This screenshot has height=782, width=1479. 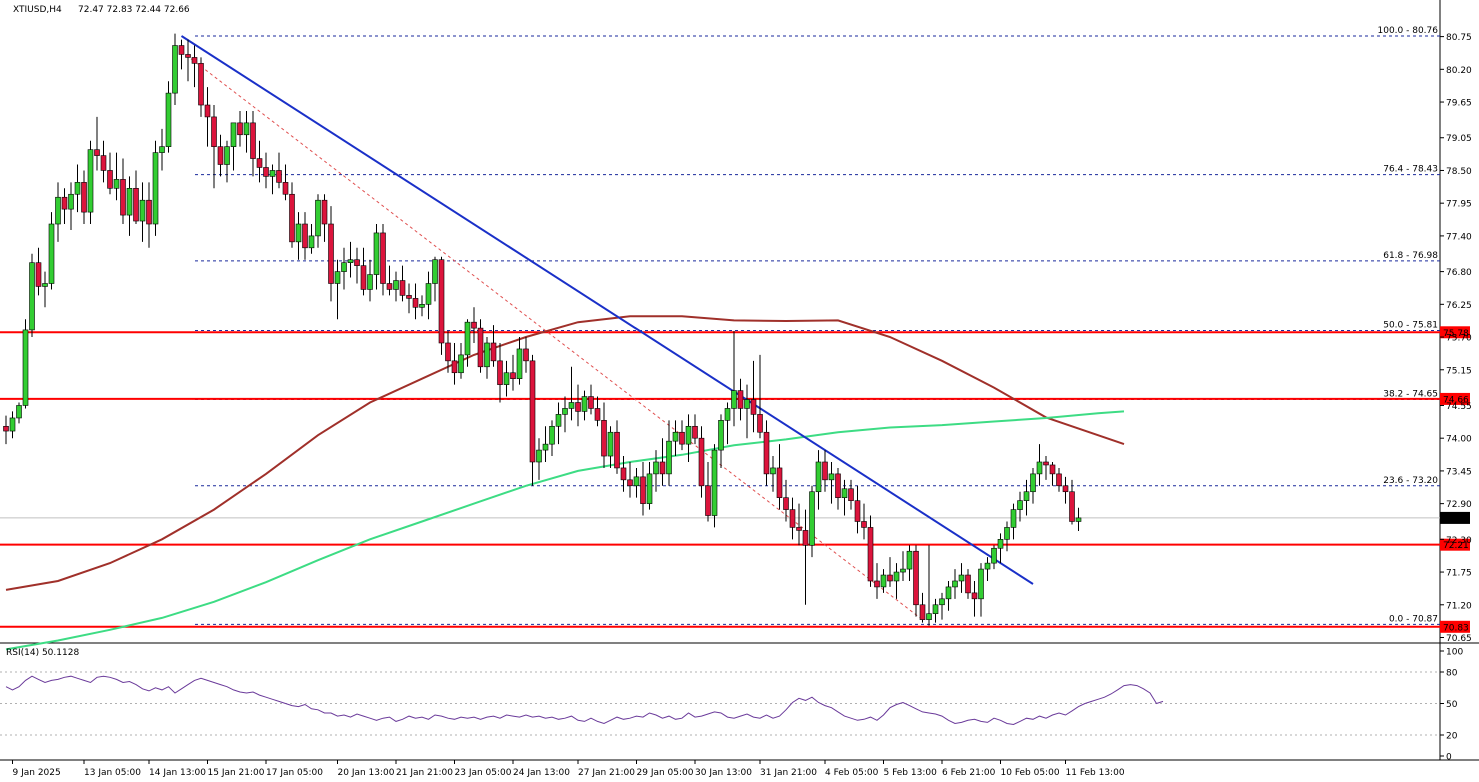 What do you see at coordinates (1410, 395) in the screenshot?
I see `fib-label: 38.2 - 74.65` at bounding box center [1410, 395].